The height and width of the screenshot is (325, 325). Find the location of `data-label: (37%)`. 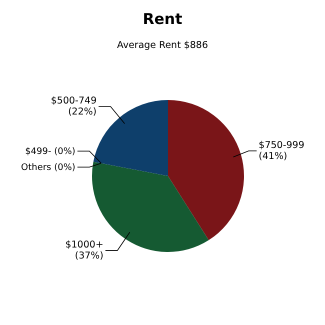

data-label: (37%) is located at coordinates (89, 256).